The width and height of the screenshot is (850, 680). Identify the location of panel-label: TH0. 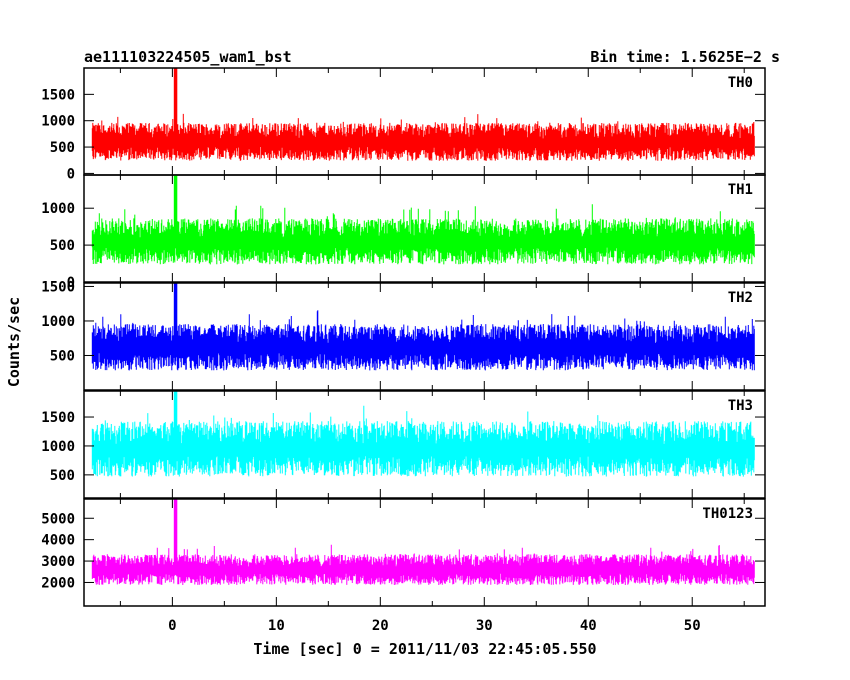
(740, 83).